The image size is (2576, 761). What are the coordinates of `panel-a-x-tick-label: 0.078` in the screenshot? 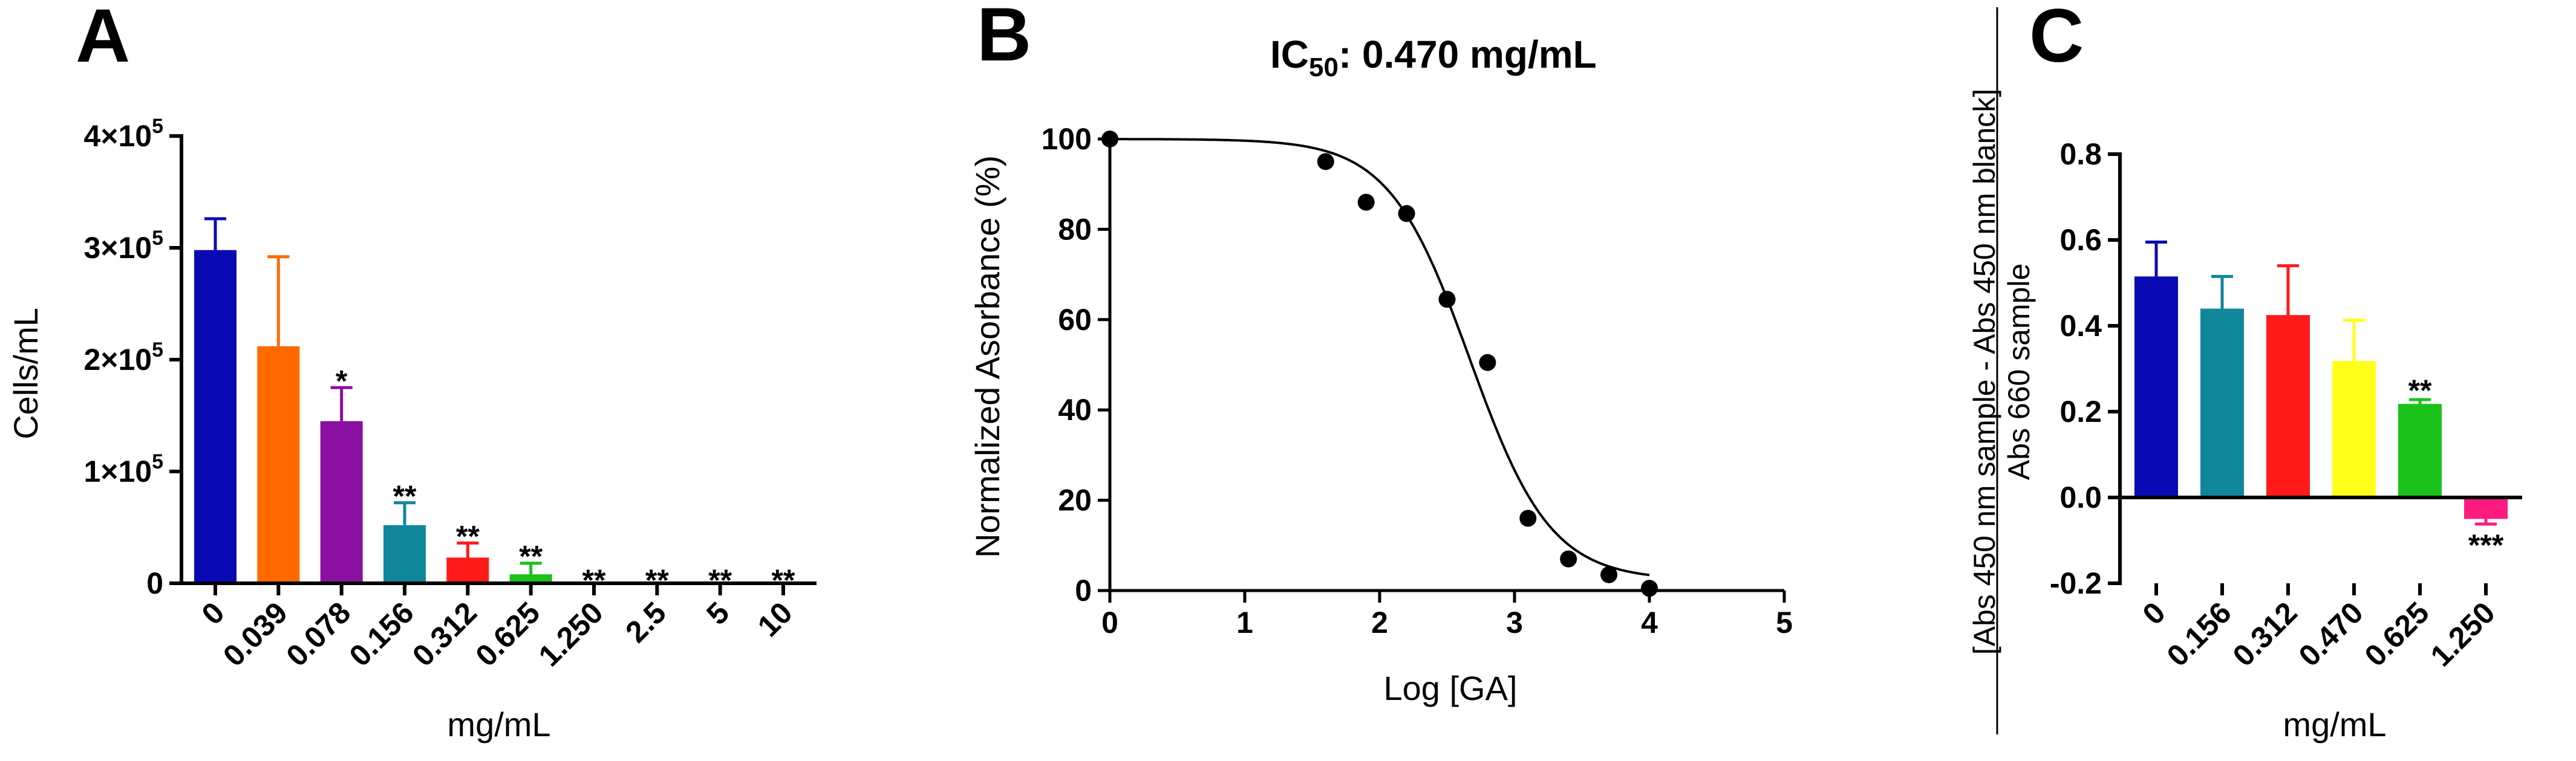 It's located at (318, 634).